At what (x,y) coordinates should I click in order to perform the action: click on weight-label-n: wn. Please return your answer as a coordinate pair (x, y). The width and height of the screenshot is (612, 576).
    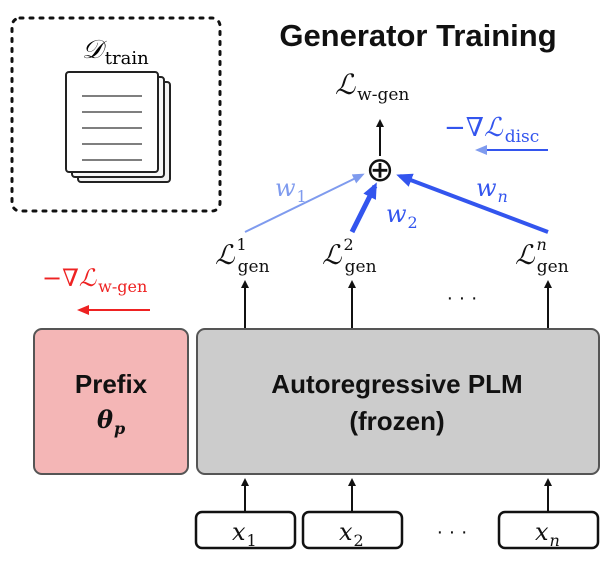
    Looking at the image, I should click on (492, 190).